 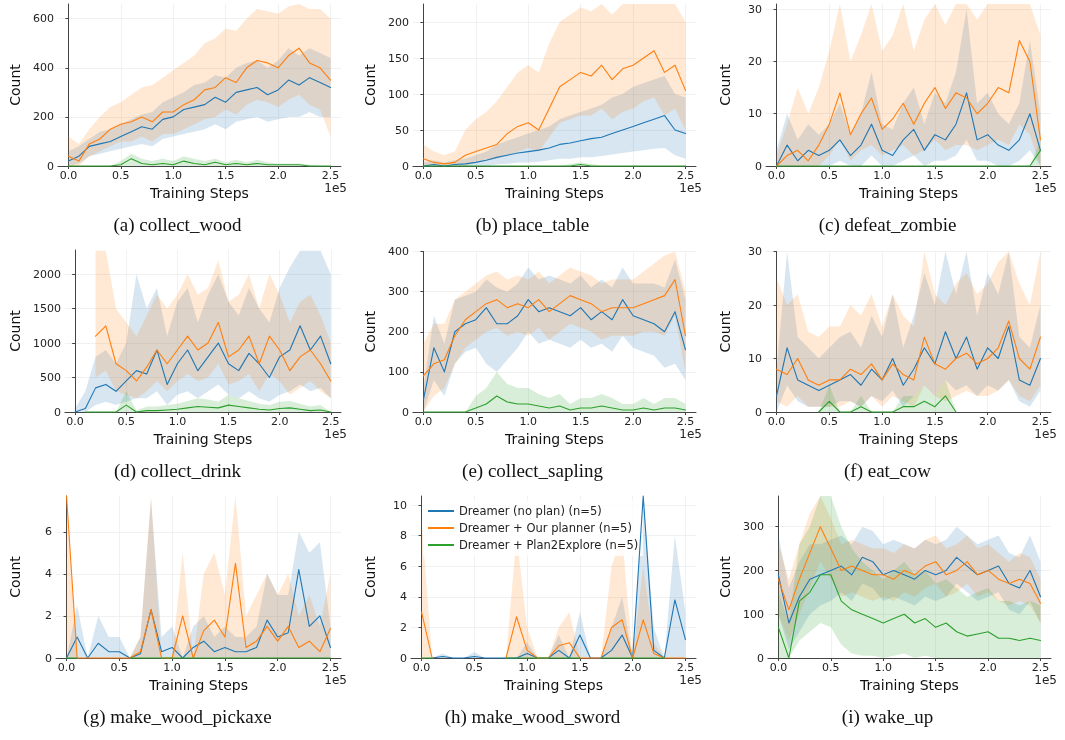 I want to click on y-tick-label: 150, so click(x=398, y=58).